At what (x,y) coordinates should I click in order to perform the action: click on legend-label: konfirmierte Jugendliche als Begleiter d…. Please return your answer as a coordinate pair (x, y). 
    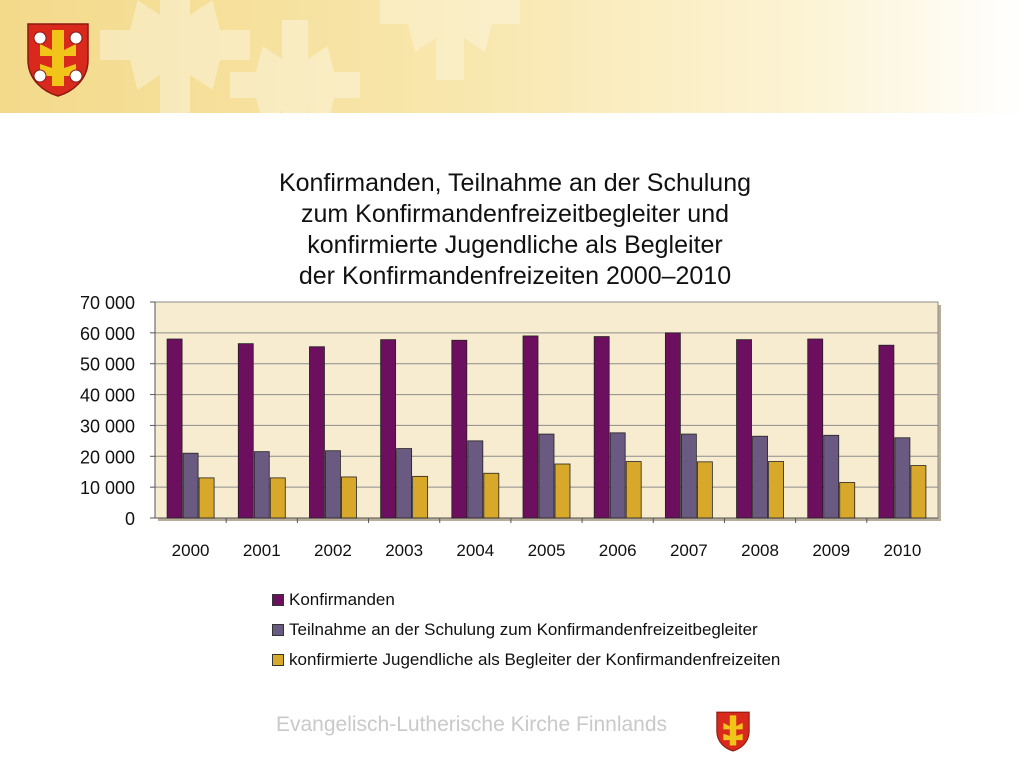
    Looking at the image, I should click on (535, 659).